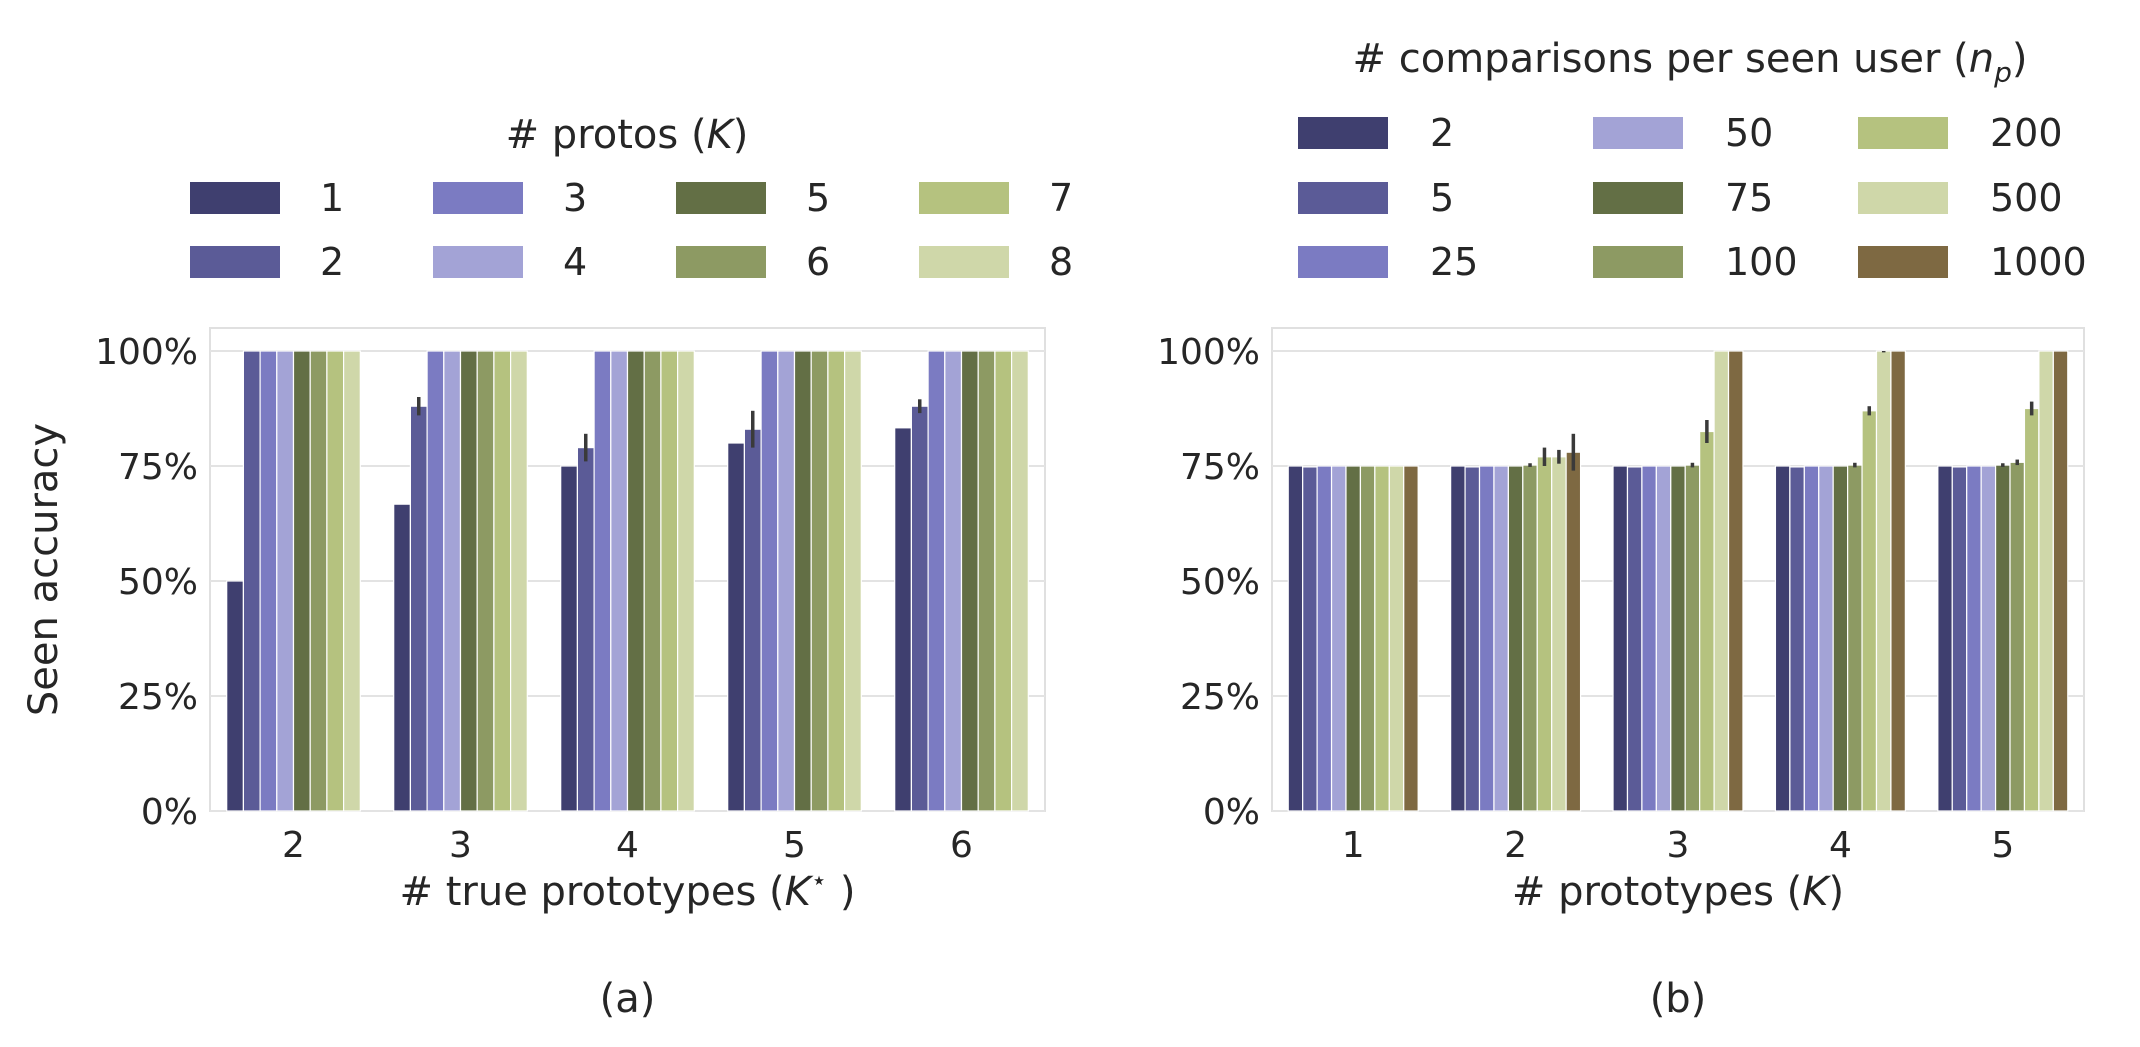 Image resolution: width=2140 pixels, height=1047 pixels. I want to click on legend-title-symbol: K, so click(721, 135).